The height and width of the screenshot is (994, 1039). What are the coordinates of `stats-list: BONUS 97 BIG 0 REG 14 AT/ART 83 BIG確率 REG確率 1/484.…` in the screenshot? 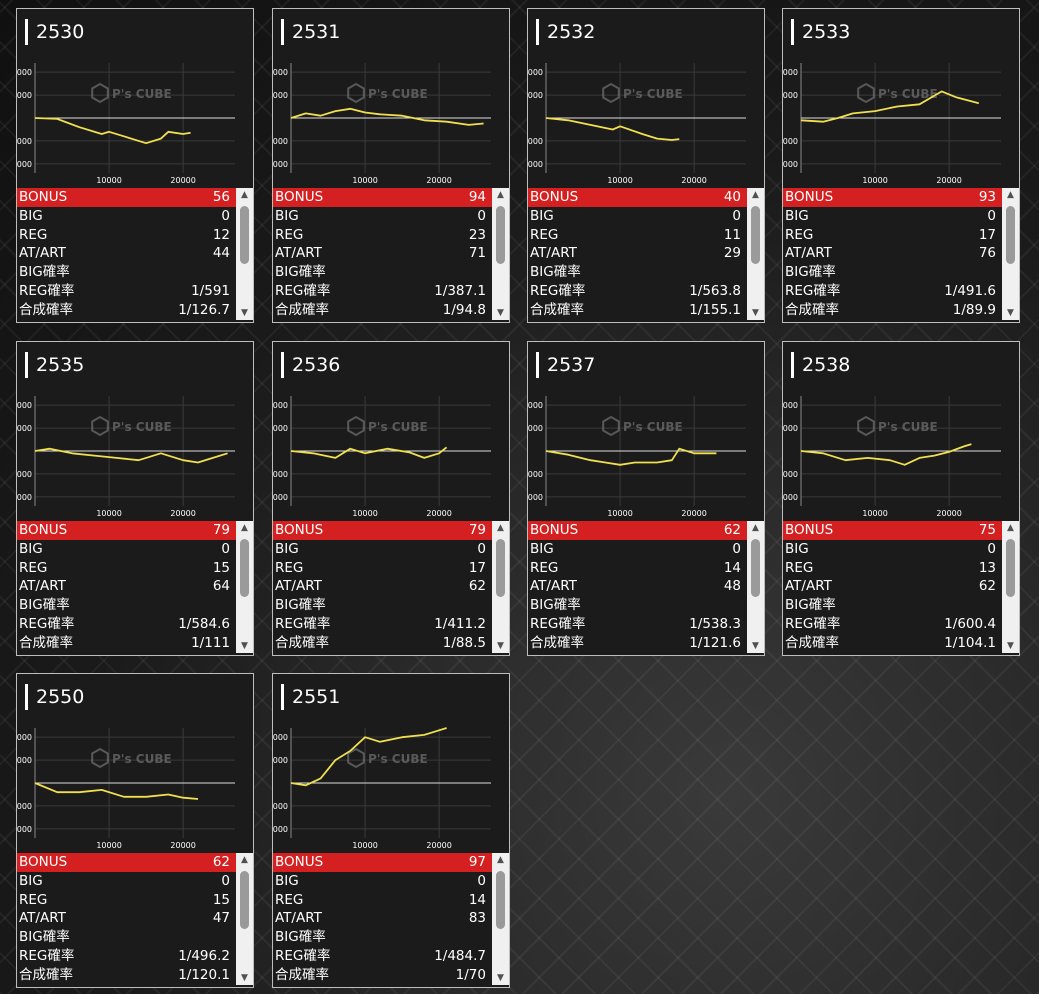 It's located at (382, 919).